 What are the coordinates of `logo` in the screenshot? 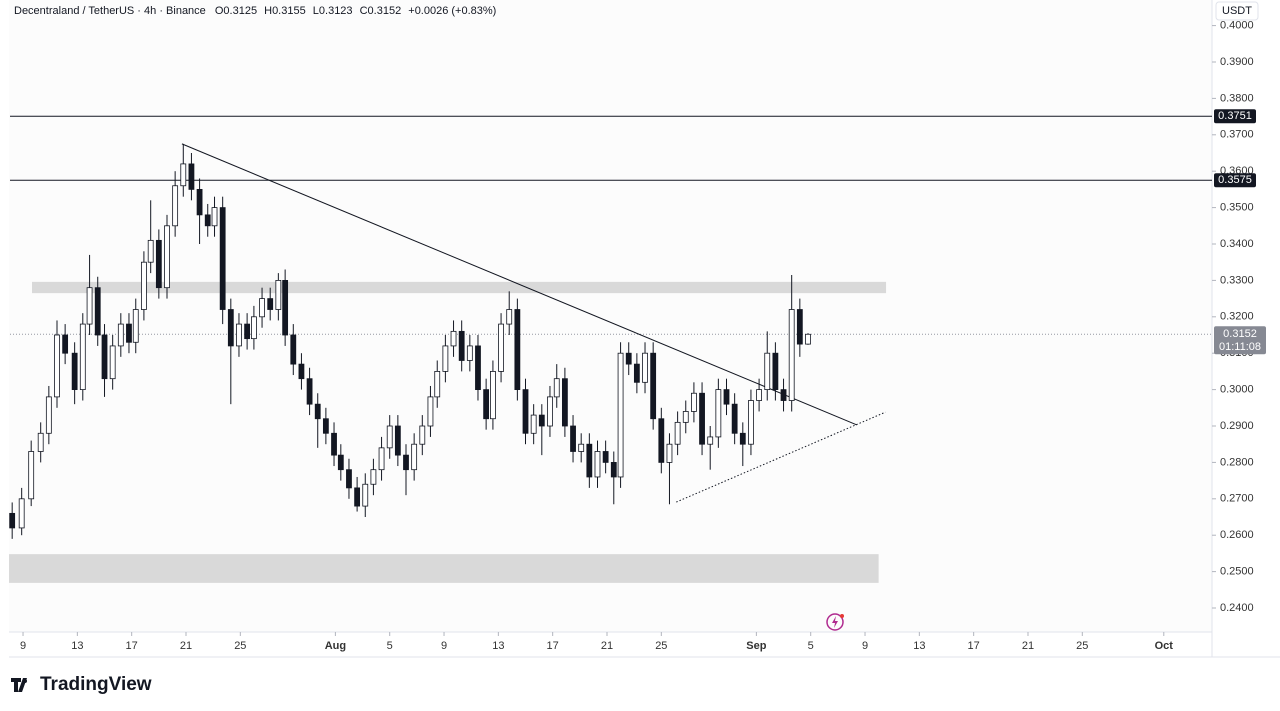 It's located at (19, 685).